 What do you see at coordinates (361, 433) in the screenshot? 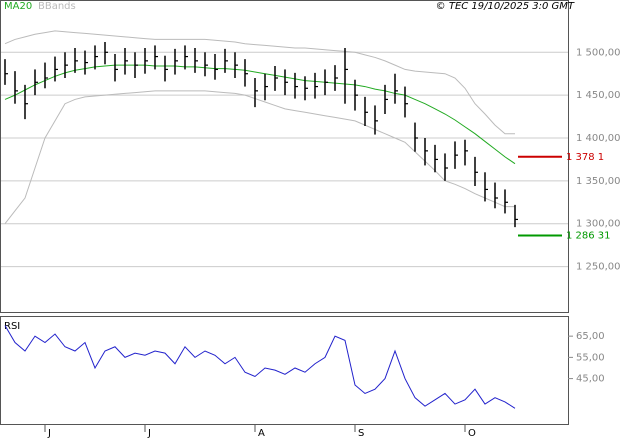
I see `x-tick-label: S` at bounding box center [361, 433].